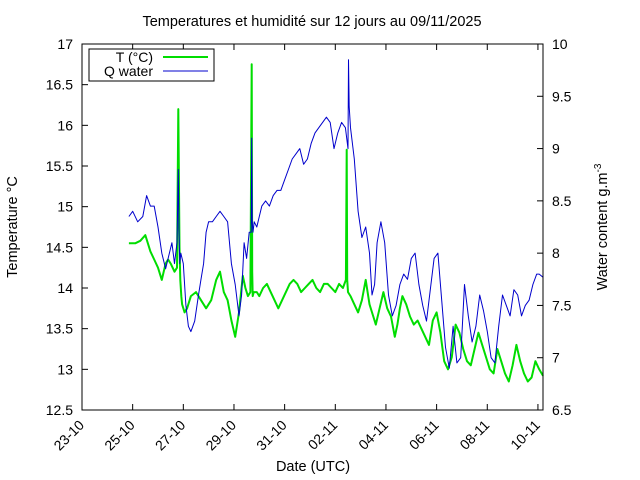 This screenshot has width=640, height=480. I want to click on legend-box, so click(151, 65).